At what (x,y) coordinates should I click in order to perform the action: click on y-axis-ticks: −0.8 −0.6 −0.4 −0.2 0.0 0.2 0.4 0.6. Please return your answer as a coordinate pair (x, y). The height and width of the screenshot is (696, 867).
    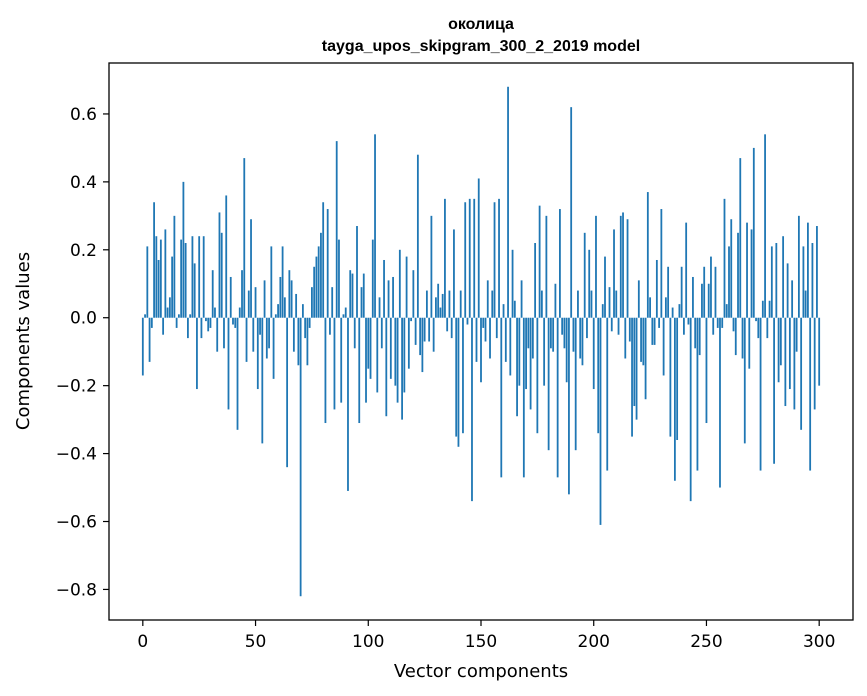
    Looking at the image, I should click on (82, 352).